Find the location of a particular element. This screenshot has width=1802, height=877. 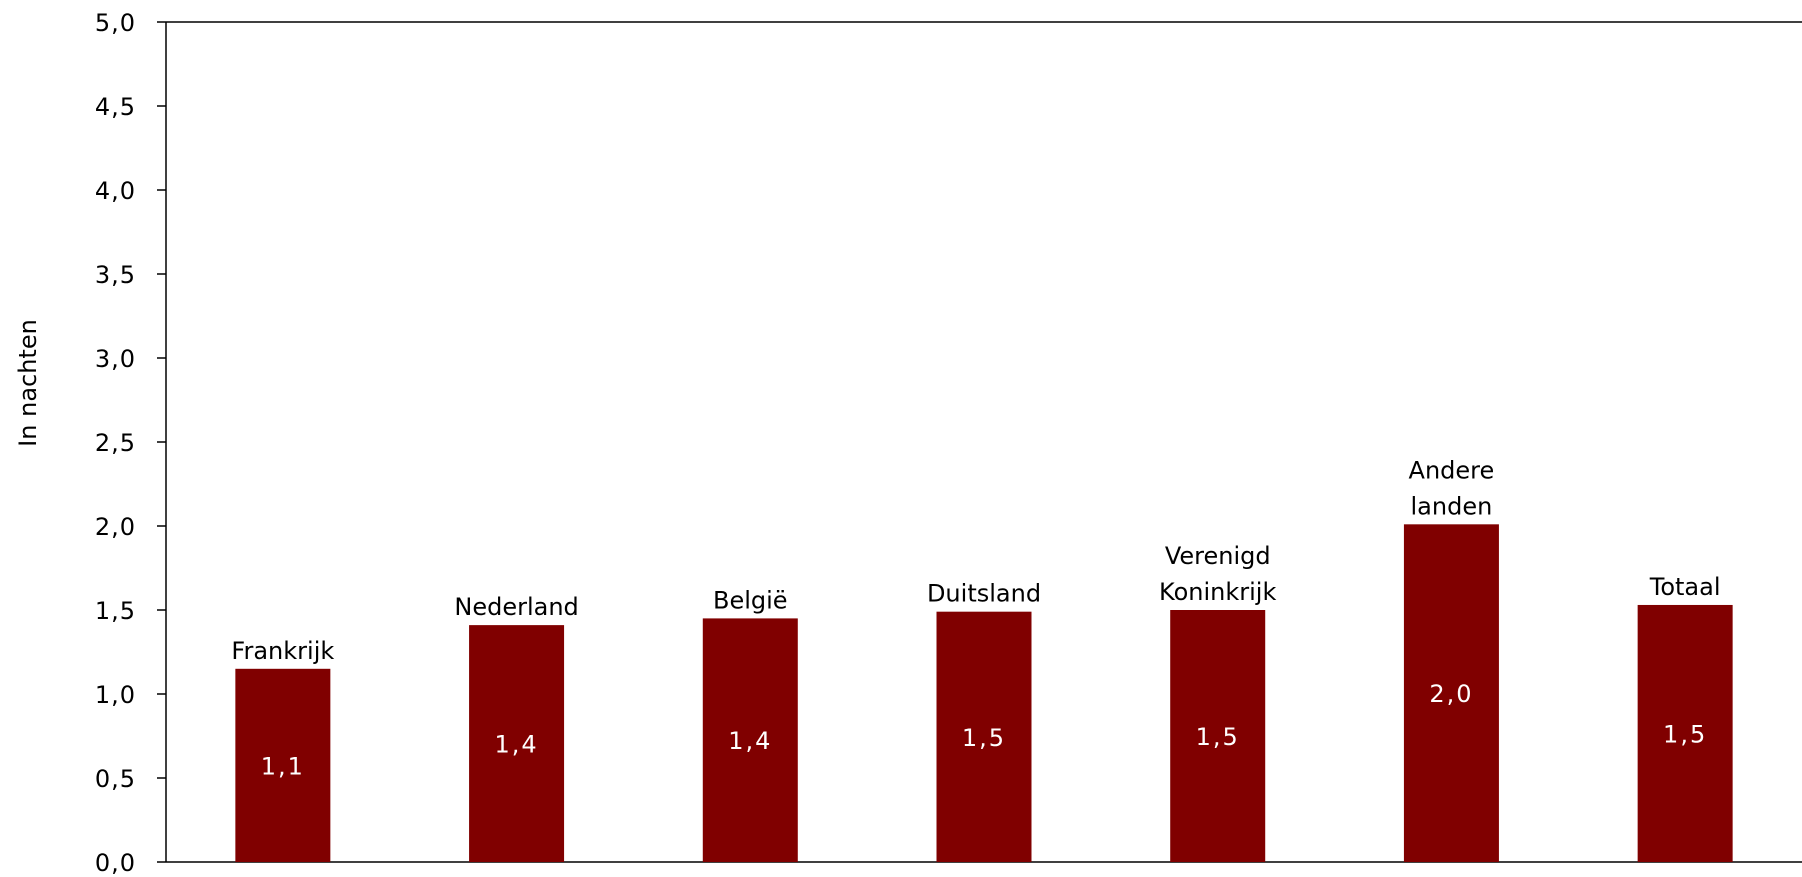

y-tick-label: 1,0 is located at coordinates (115, 695).